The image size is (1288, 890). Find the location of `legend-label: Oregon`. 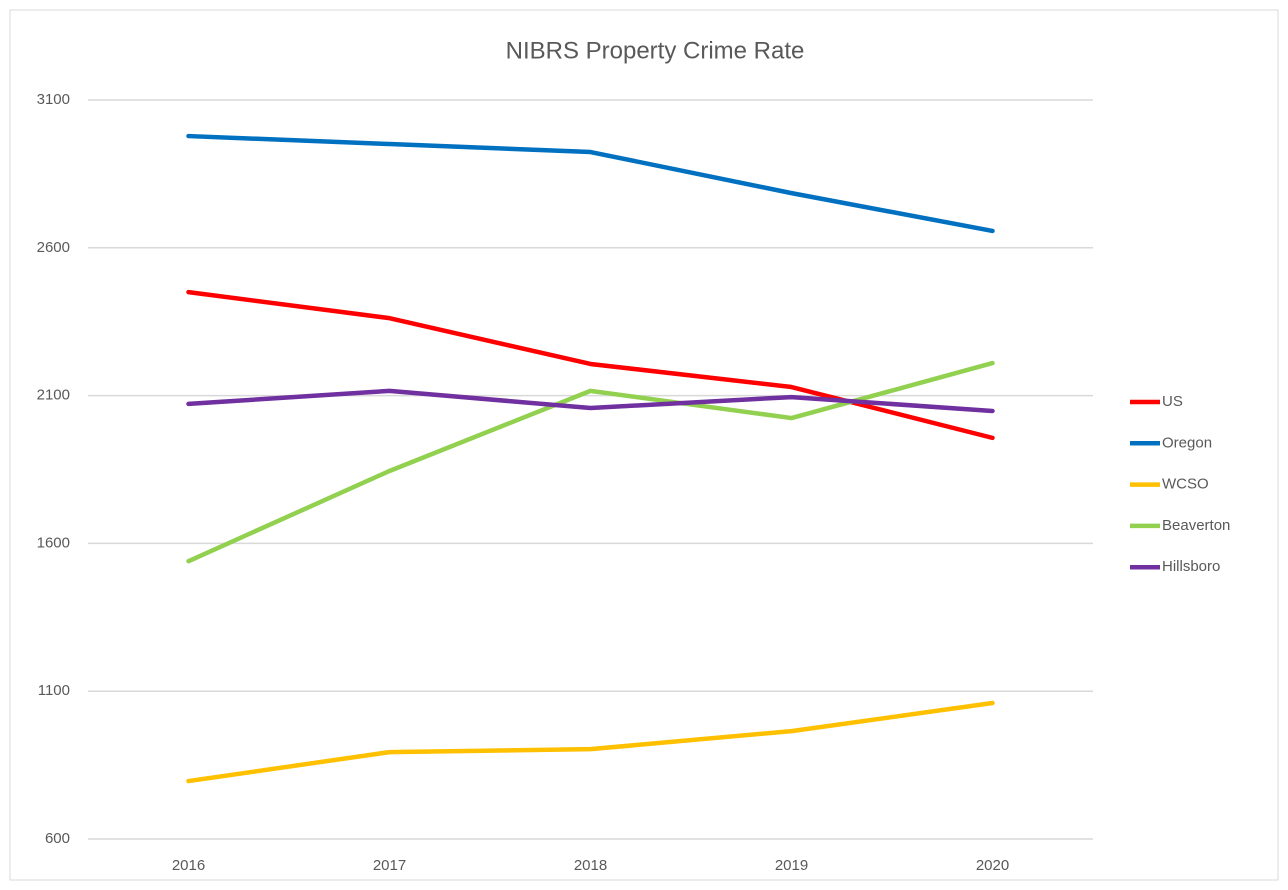

legend-label: Oregon is located at coordinates (1187, 442).